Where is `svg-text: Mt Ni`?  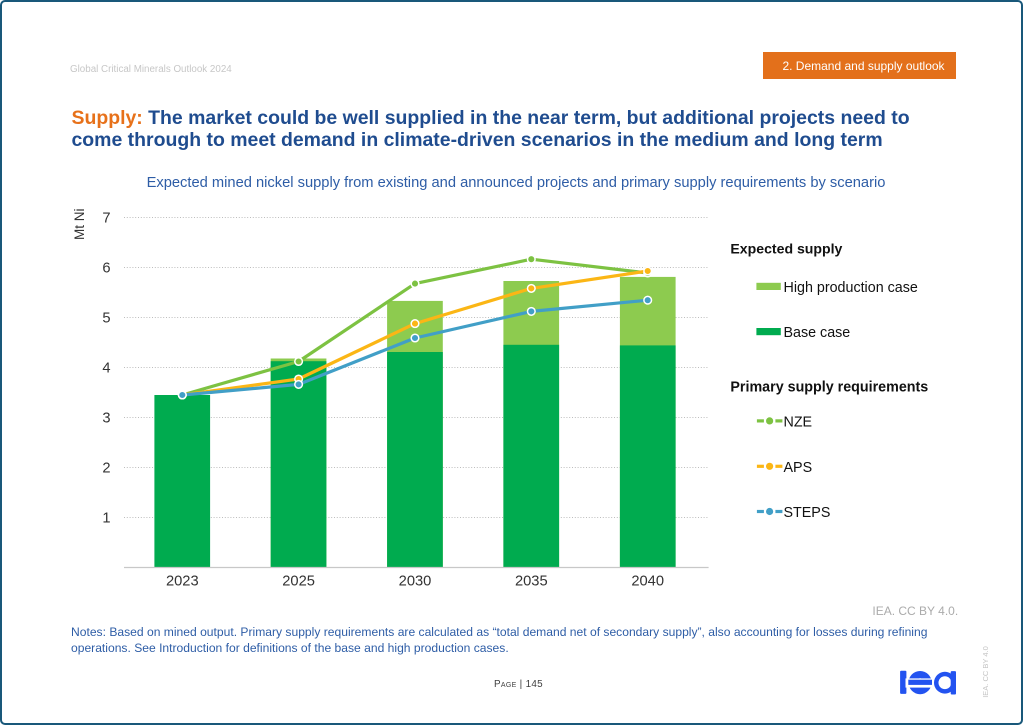 svg-text: Mt Ni is located at coordinates (79, 225).